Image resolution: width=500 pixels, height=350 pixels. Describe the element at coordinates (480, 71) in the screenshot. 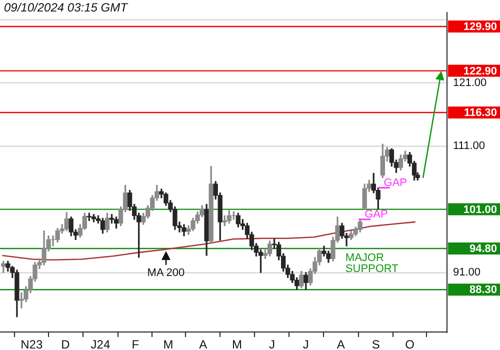

I see `ref-line-label: 122.90` at that location.